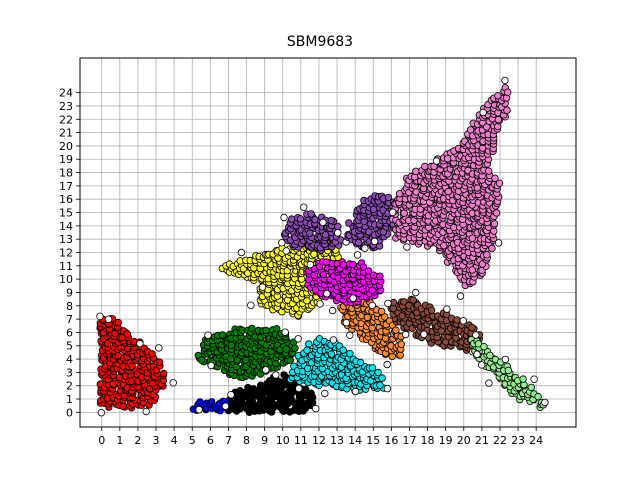 This screenshot has width=640, height=480. Describe the element at coordinates (66, 146) in the screenshot. I see `y-tick-label: 20` at that location.